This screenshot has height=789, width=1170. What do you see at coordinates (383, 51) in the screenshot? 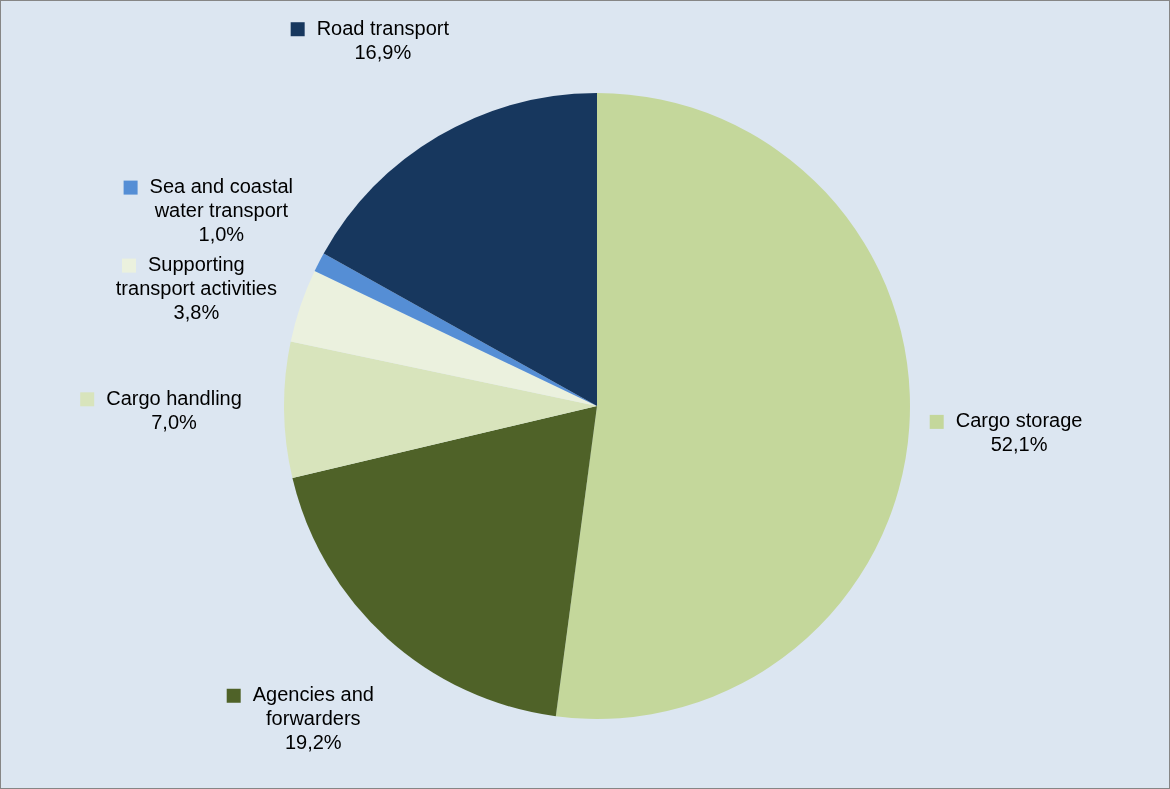
I see `data-label: 16,9%` at bounding box center [383, 51].